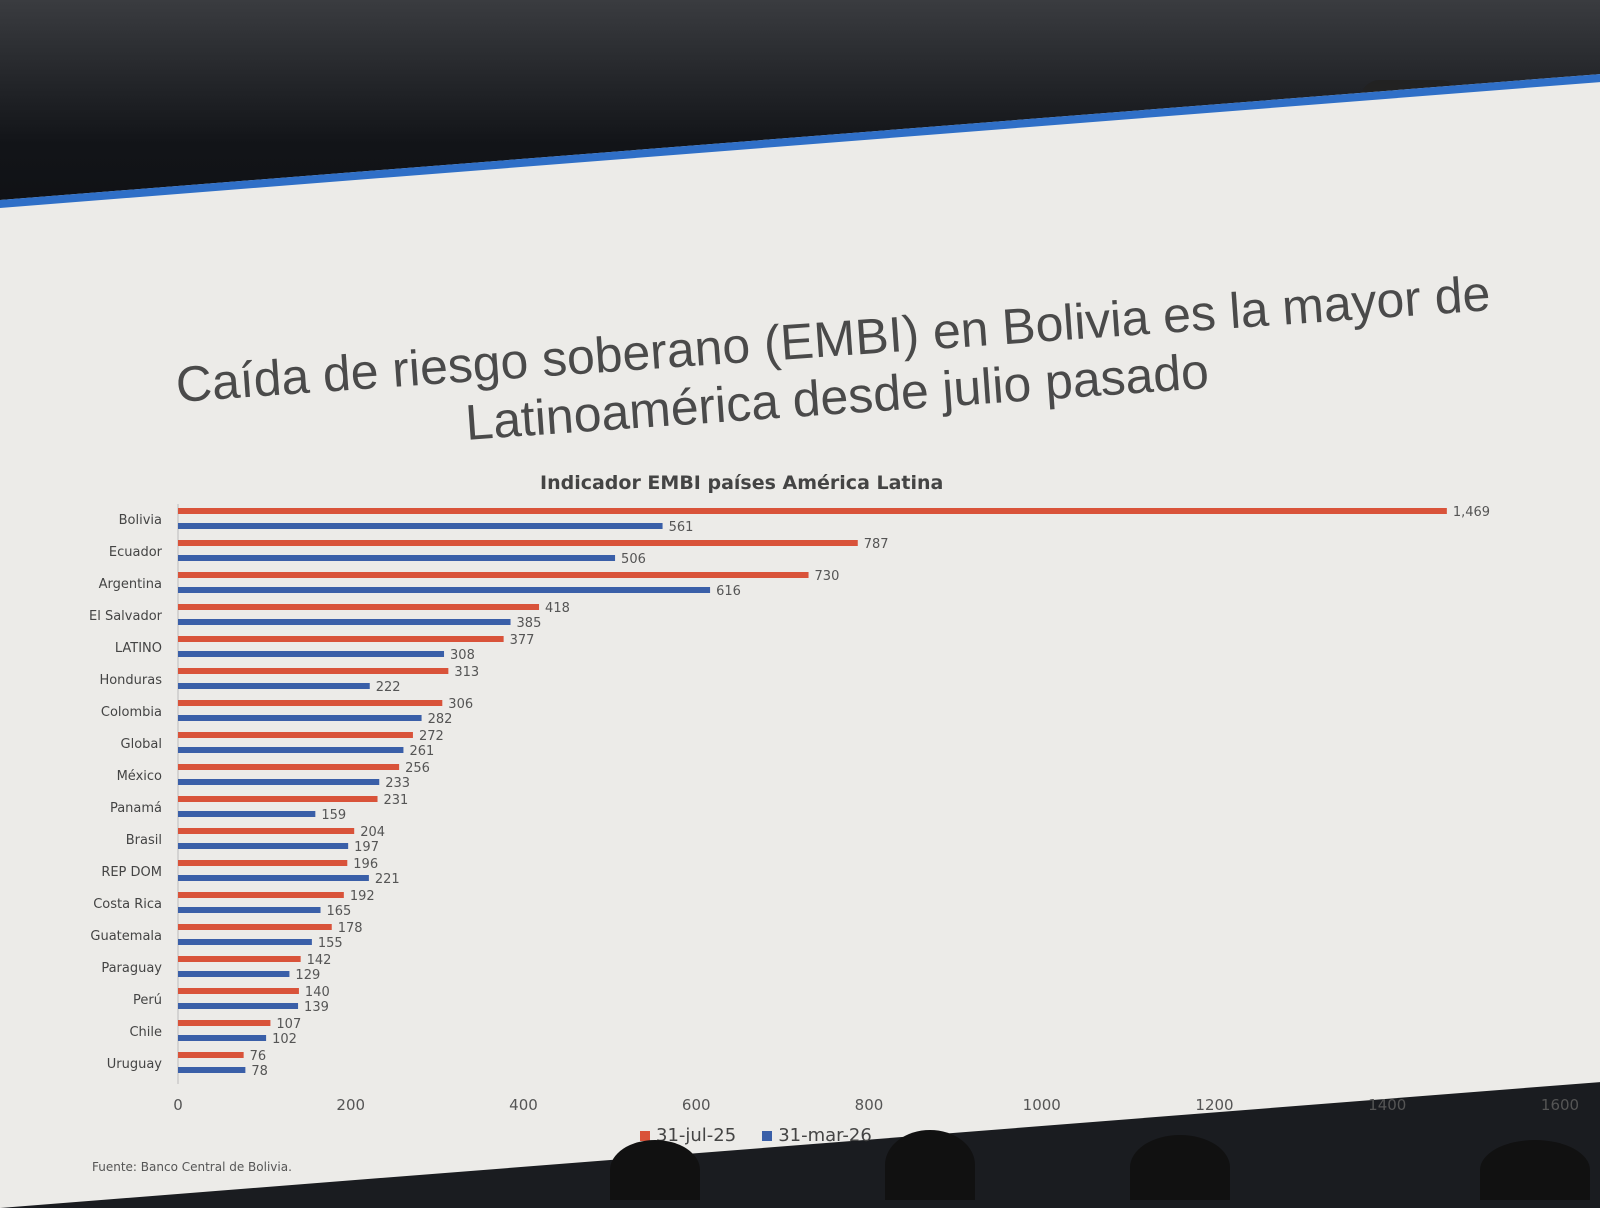  What do you see at coordinates (1042, 1105) in the screenshot?
I see `x-tick-label: 1000` at bounding box center [1042, 1105].